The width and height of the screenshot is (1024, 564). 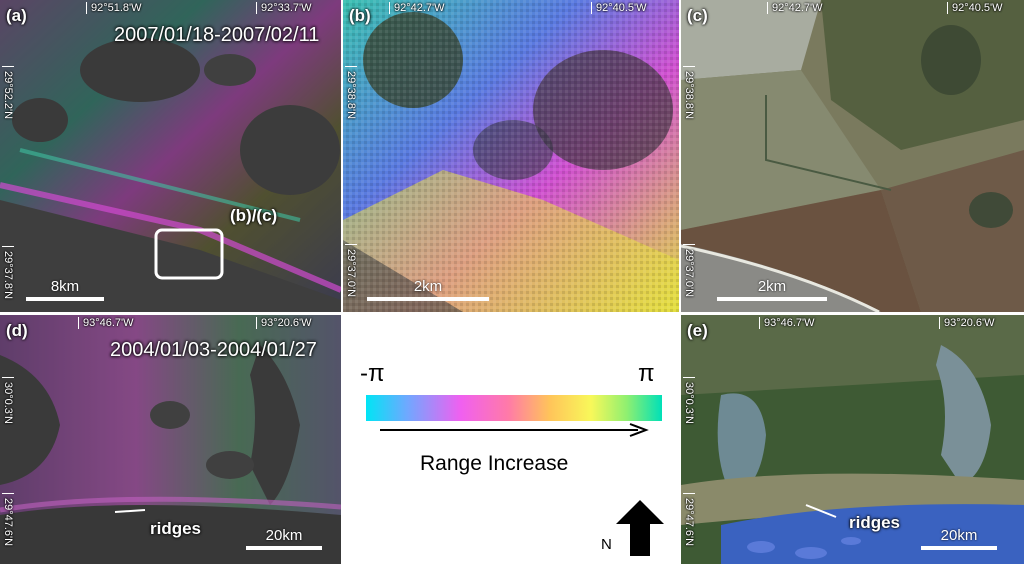 I want to click on panel-b-scale-bar, so click(x=428, y=299).